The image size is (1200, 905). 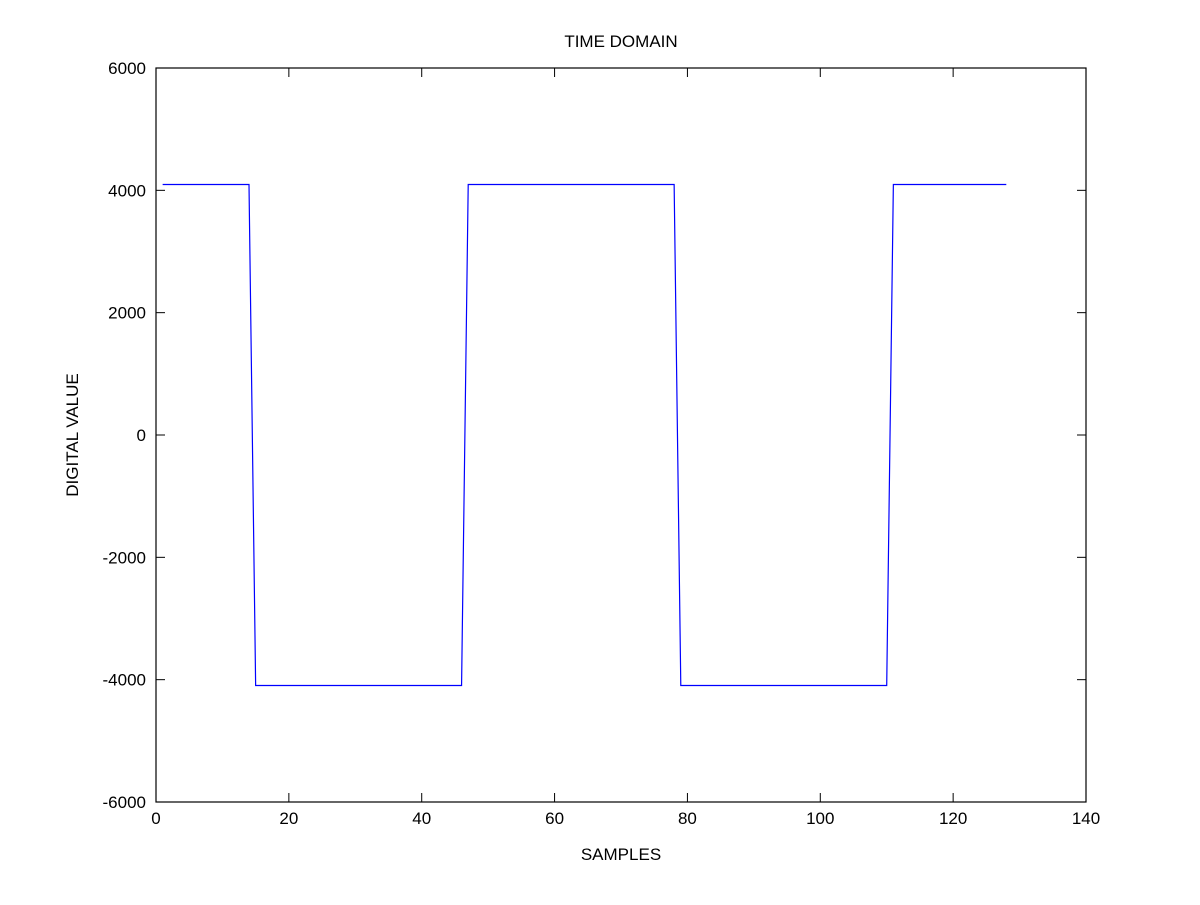 I want to click on x-axis-title: SAMPLES, so click(x=621, y=854).